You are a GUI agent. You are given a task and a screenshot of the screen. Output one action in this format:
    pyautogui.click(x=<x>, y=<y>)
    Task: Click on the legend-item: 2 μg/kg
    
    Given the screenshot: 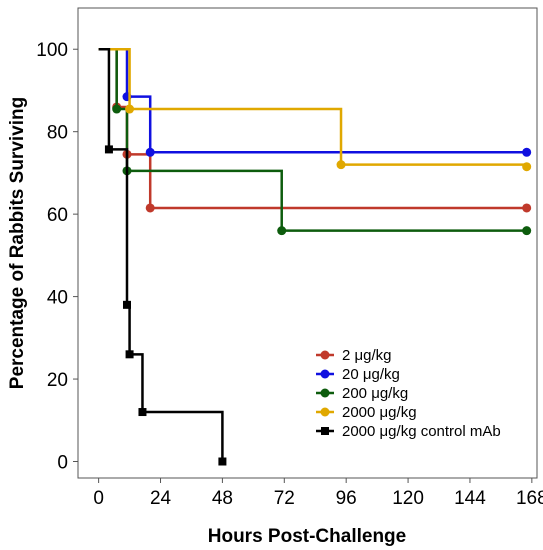 What is the action you would take?
    pyautogui.click(x=354, y=355)
    